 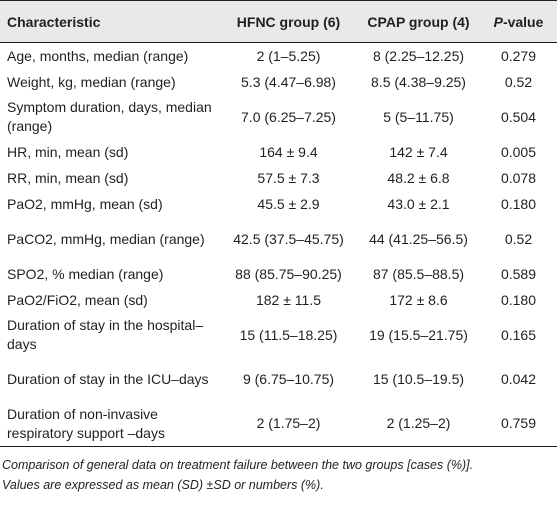 What do you see at coordinates (288, 273) in the screenshot?
I see `row-hfnc-value: 88 (85.75–90.25)` at bounding box center [288, 273].